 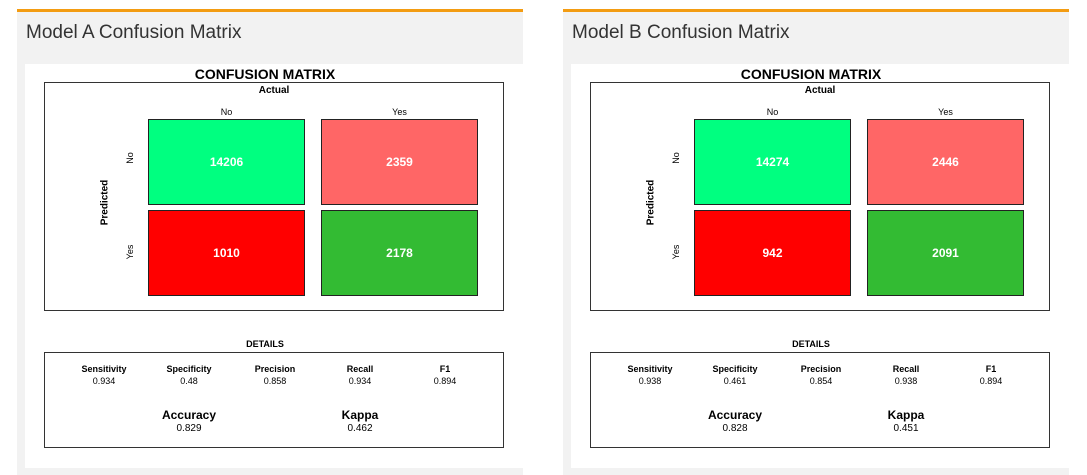 What do you see at coordinates (945, 162) in the screenshot?
I see `cell-false-negative: 2446` at bounding box center [945, 162].